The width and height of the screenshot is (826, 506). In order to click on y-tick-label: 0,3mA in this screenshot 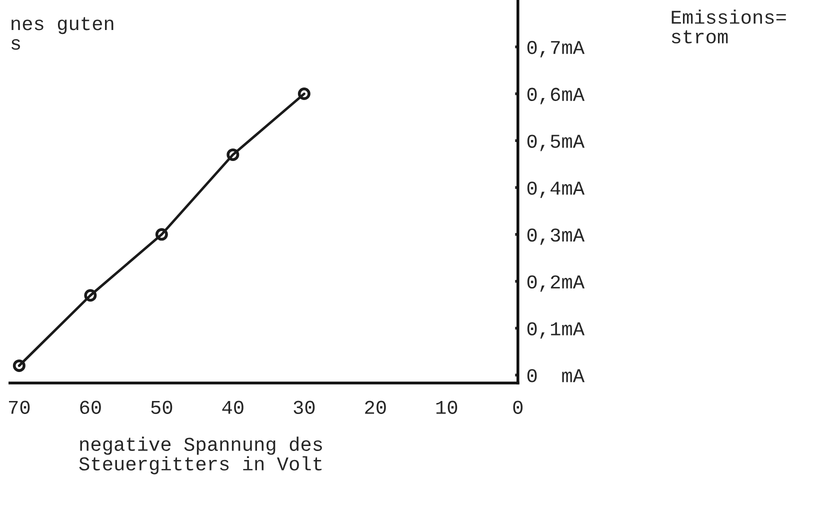, I will do `click(556, 236)`.